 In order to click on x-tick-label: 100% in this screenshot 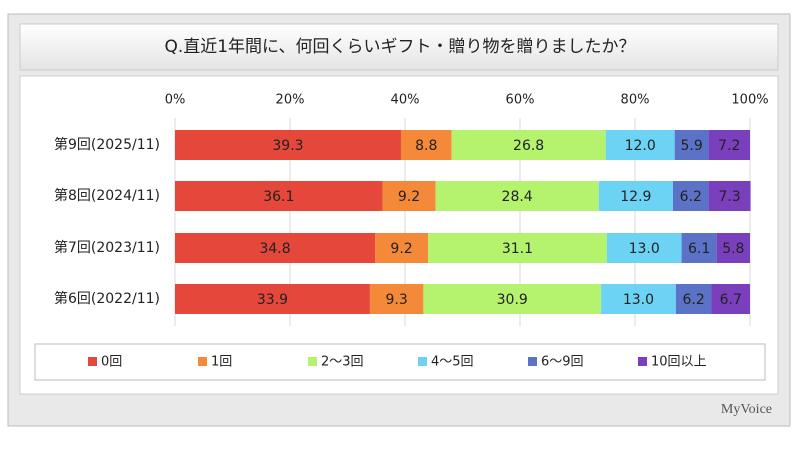, I will do `click(749, 100)`.